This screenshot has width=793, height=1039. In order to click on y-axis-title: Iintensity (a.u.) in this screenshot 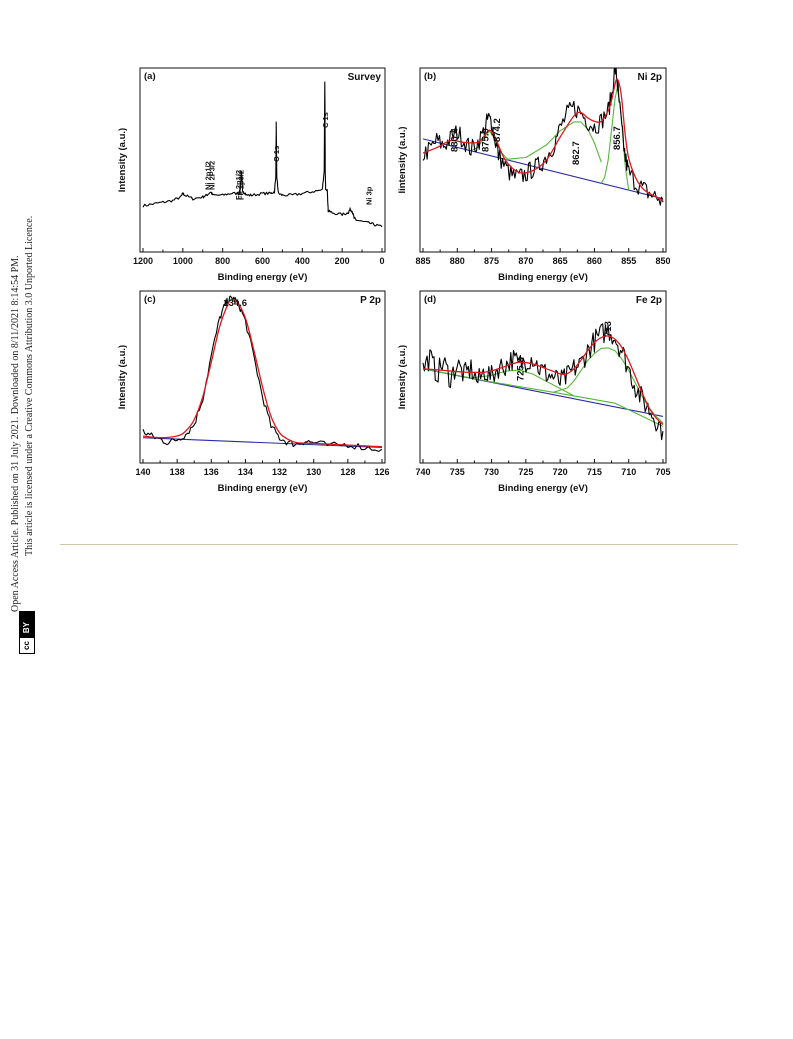, I will do `click(402, 159)`.